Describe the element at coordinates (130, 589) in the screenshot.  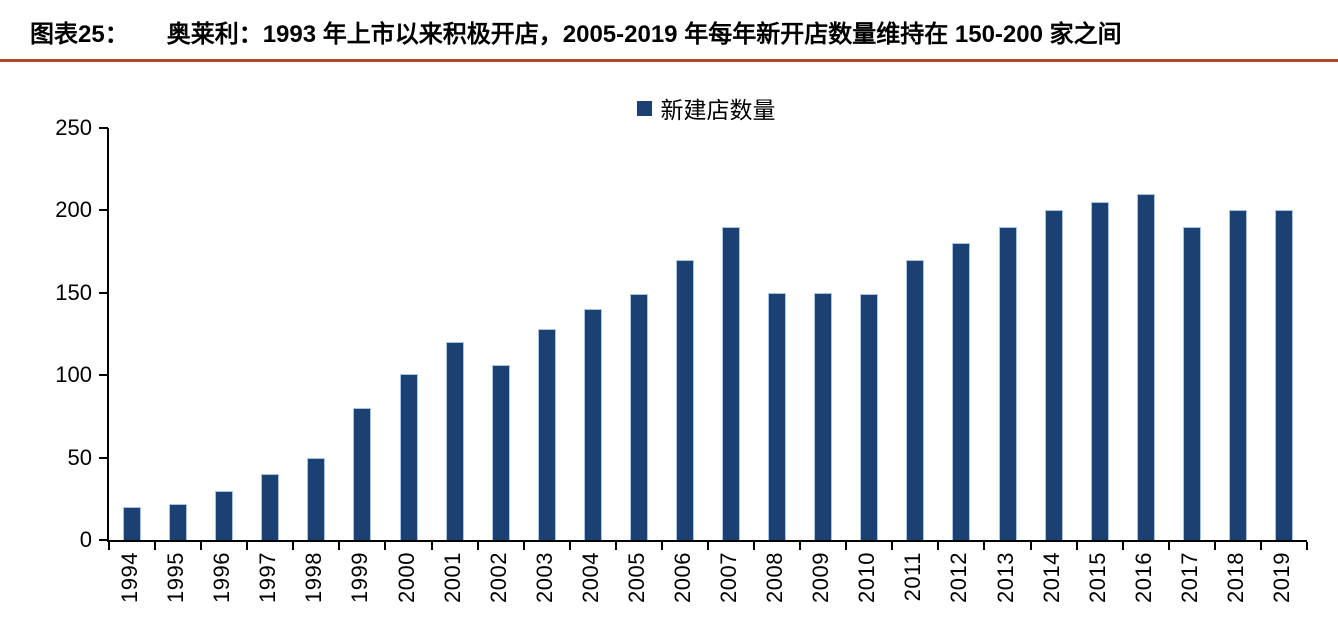
I see `x-label-slot-1994: 1994` at that location.